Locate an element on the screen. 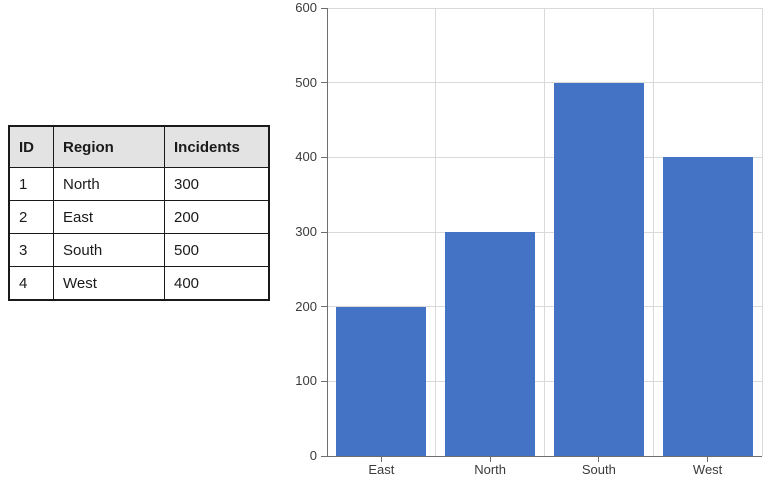 This screenshot has height=478, width=767. bar-west is located at coordinates (707, 306).